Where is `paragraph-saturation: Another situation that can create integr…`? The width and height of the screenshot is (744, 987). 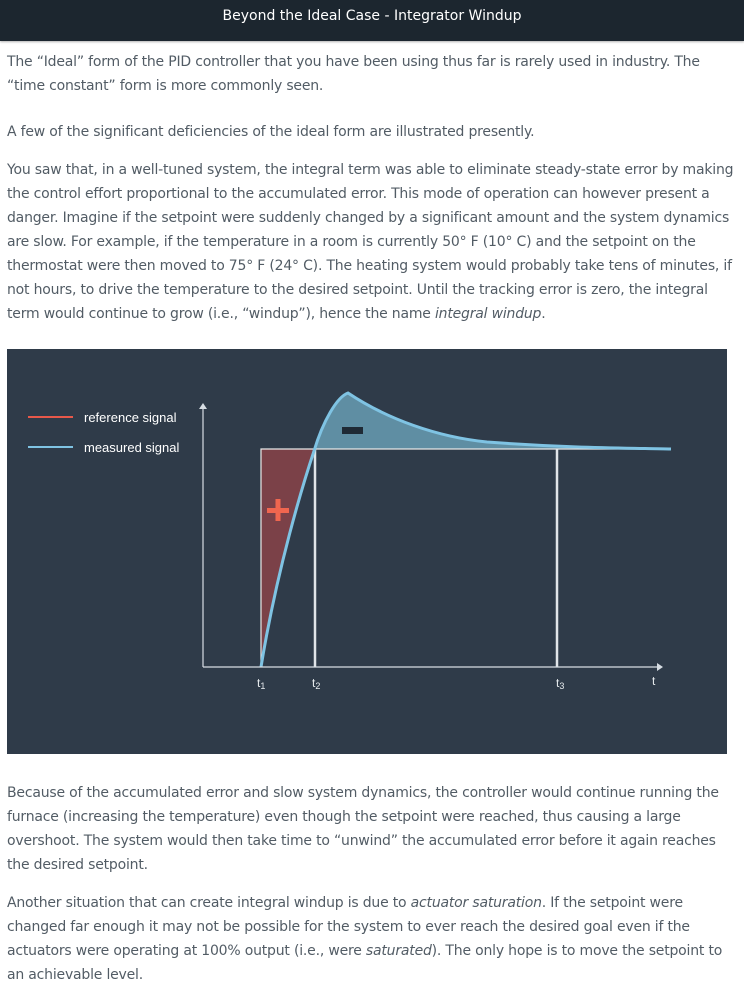
paragraph-saturation: Another situation that can create integr… is located at coordinates (373, 939).